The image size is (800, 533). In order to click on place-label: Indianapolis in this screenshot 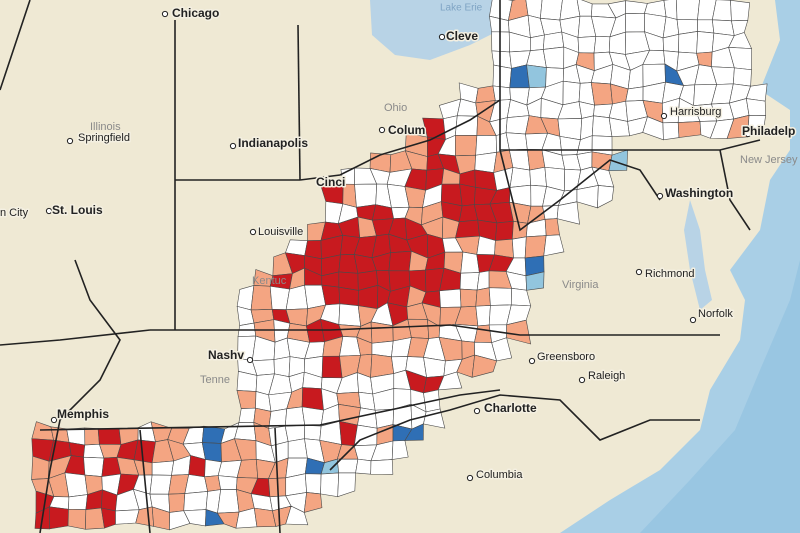, I will do `click(273, 143)`.